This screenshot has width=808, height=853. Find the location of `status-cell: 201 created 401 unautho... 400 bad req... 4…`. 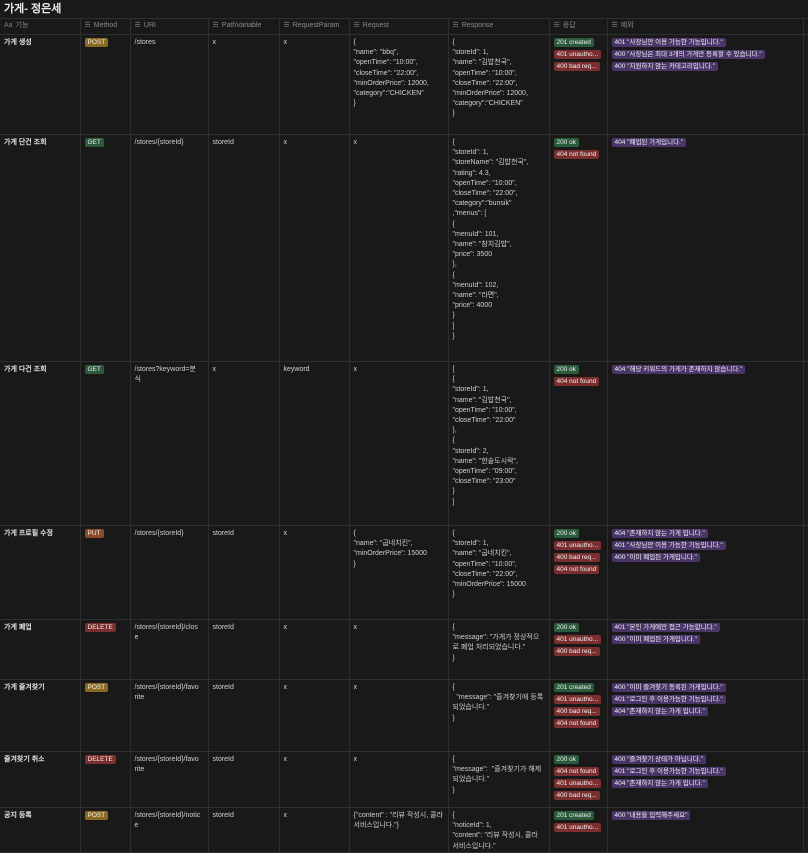

status-cell: 201 created 401 unautho... 400 bad req... 4… is located at coordinates (578, 716).